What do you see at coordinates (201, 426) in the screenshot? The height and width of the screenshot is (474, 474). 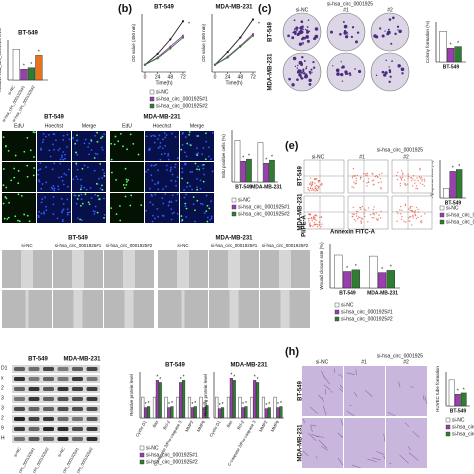 I see `x-tick-label: MMP9` at bounding box center [201, 426].